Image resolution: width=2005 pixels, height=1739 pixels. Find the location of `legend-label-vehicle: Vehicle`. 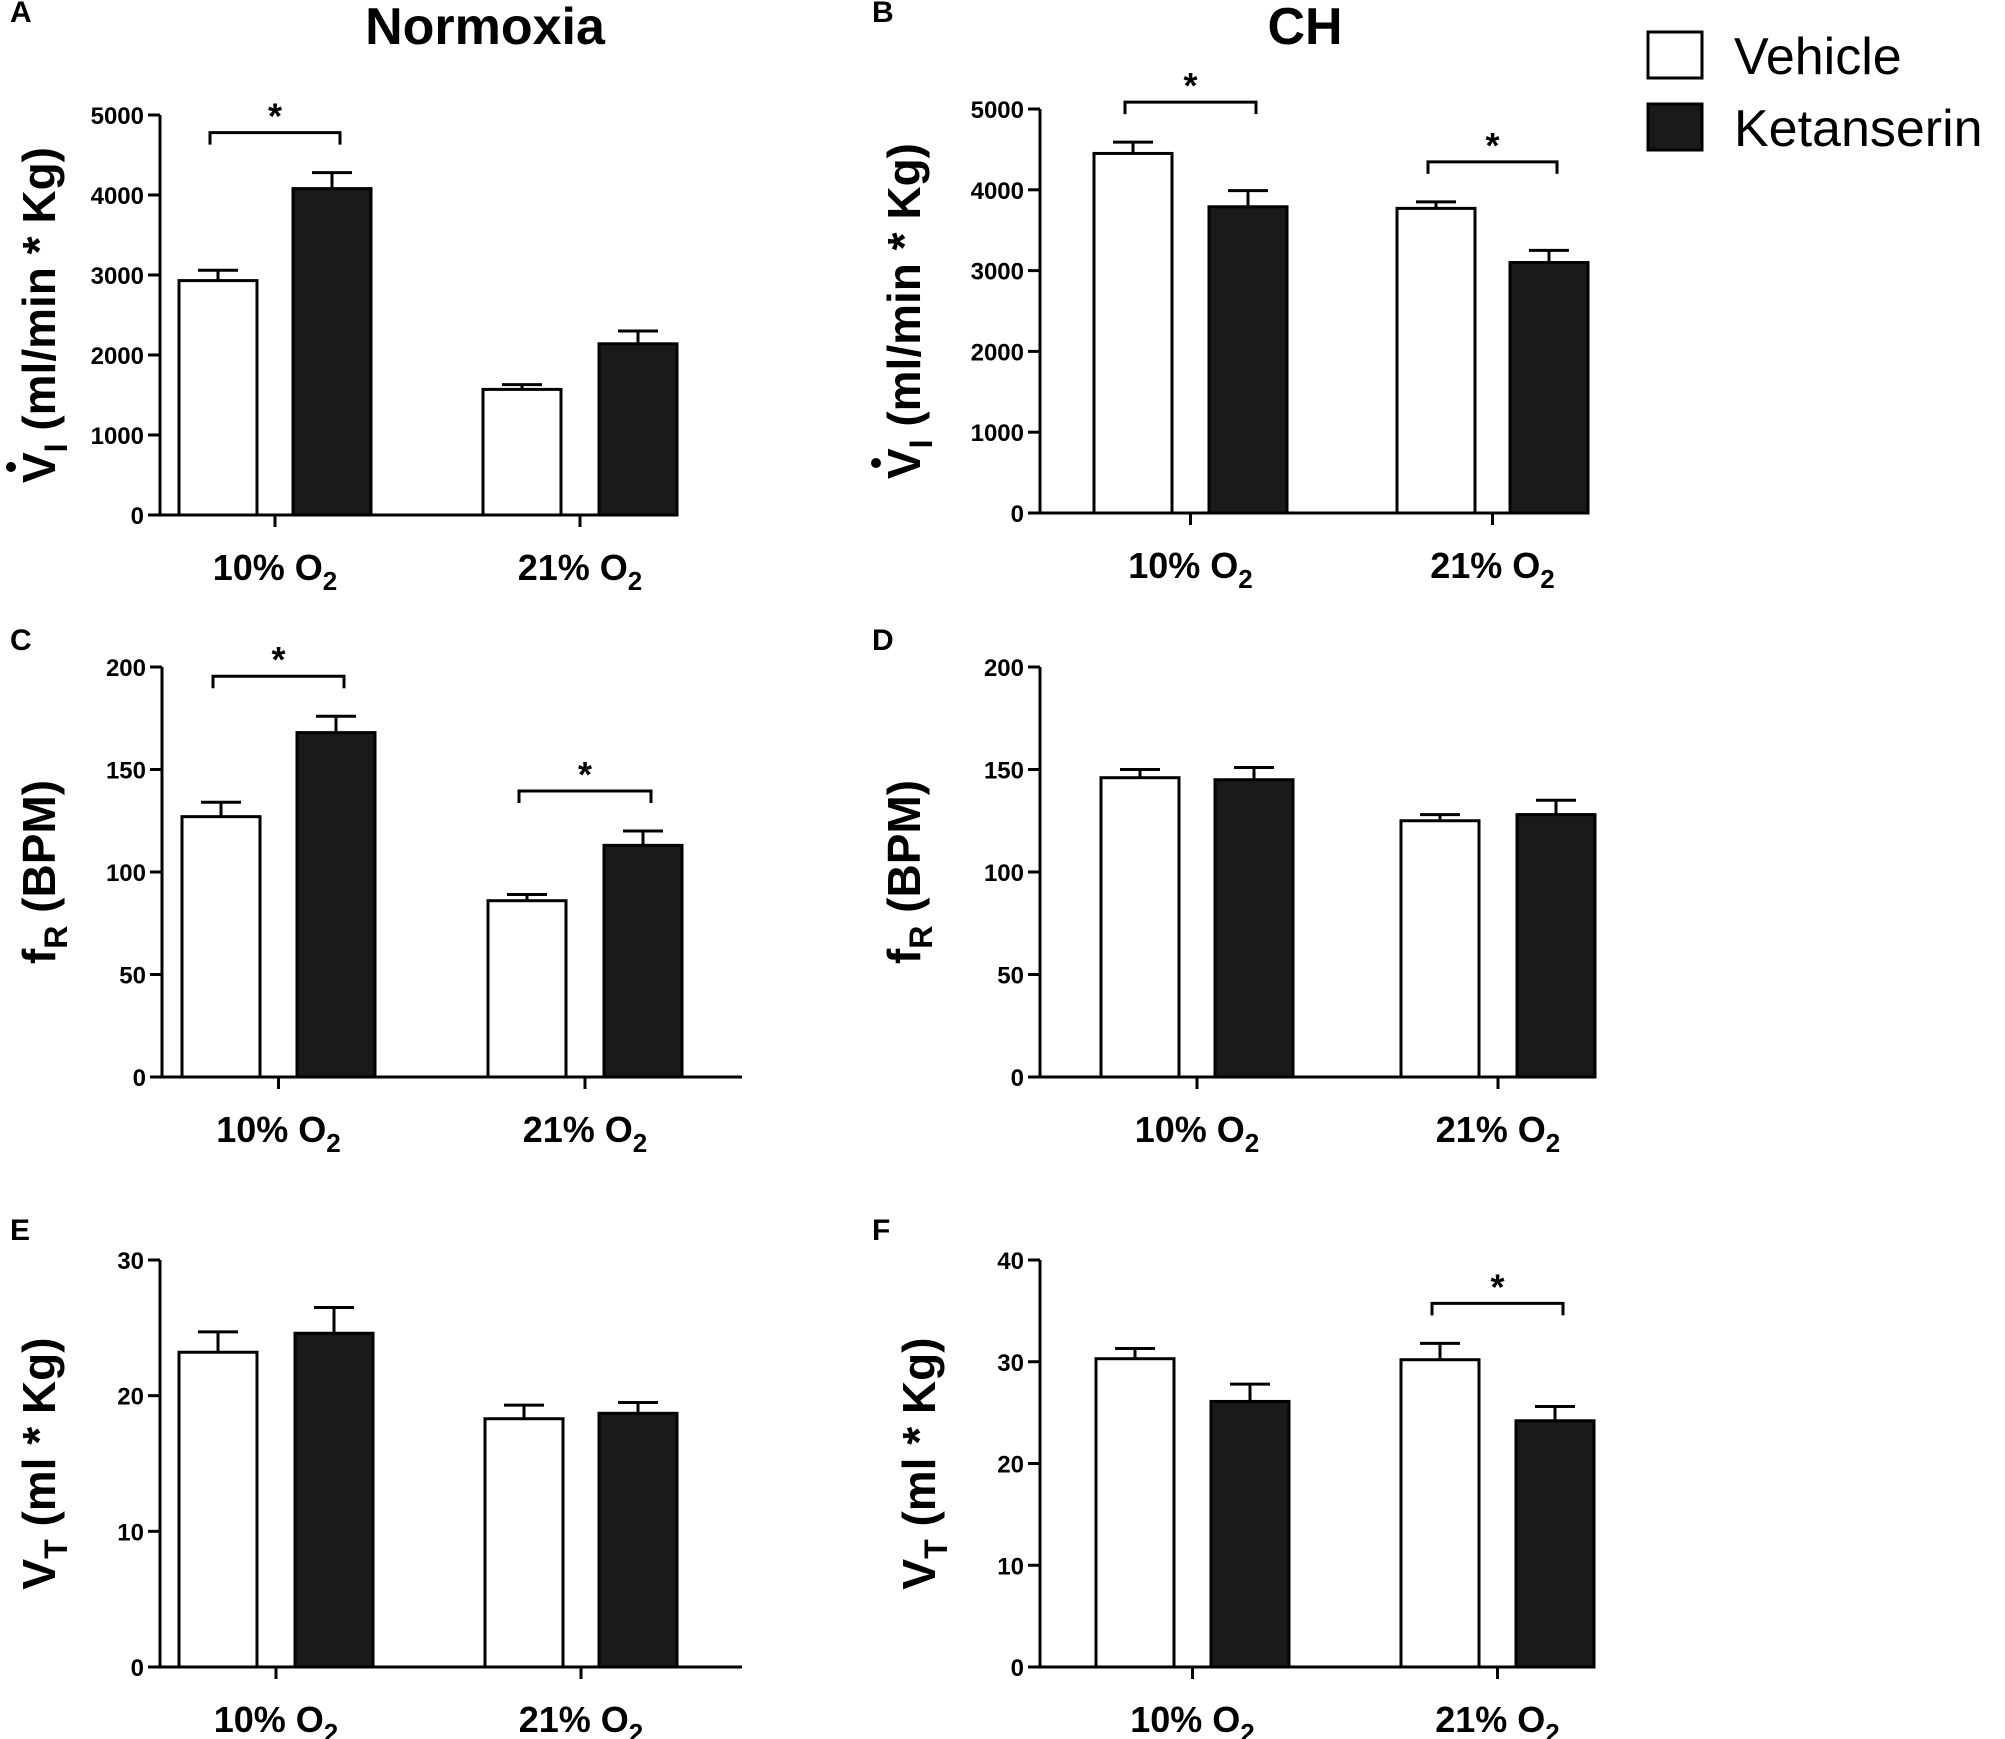

legend-label-vehicle: Vehicle is located at coordinates (1818, 57).